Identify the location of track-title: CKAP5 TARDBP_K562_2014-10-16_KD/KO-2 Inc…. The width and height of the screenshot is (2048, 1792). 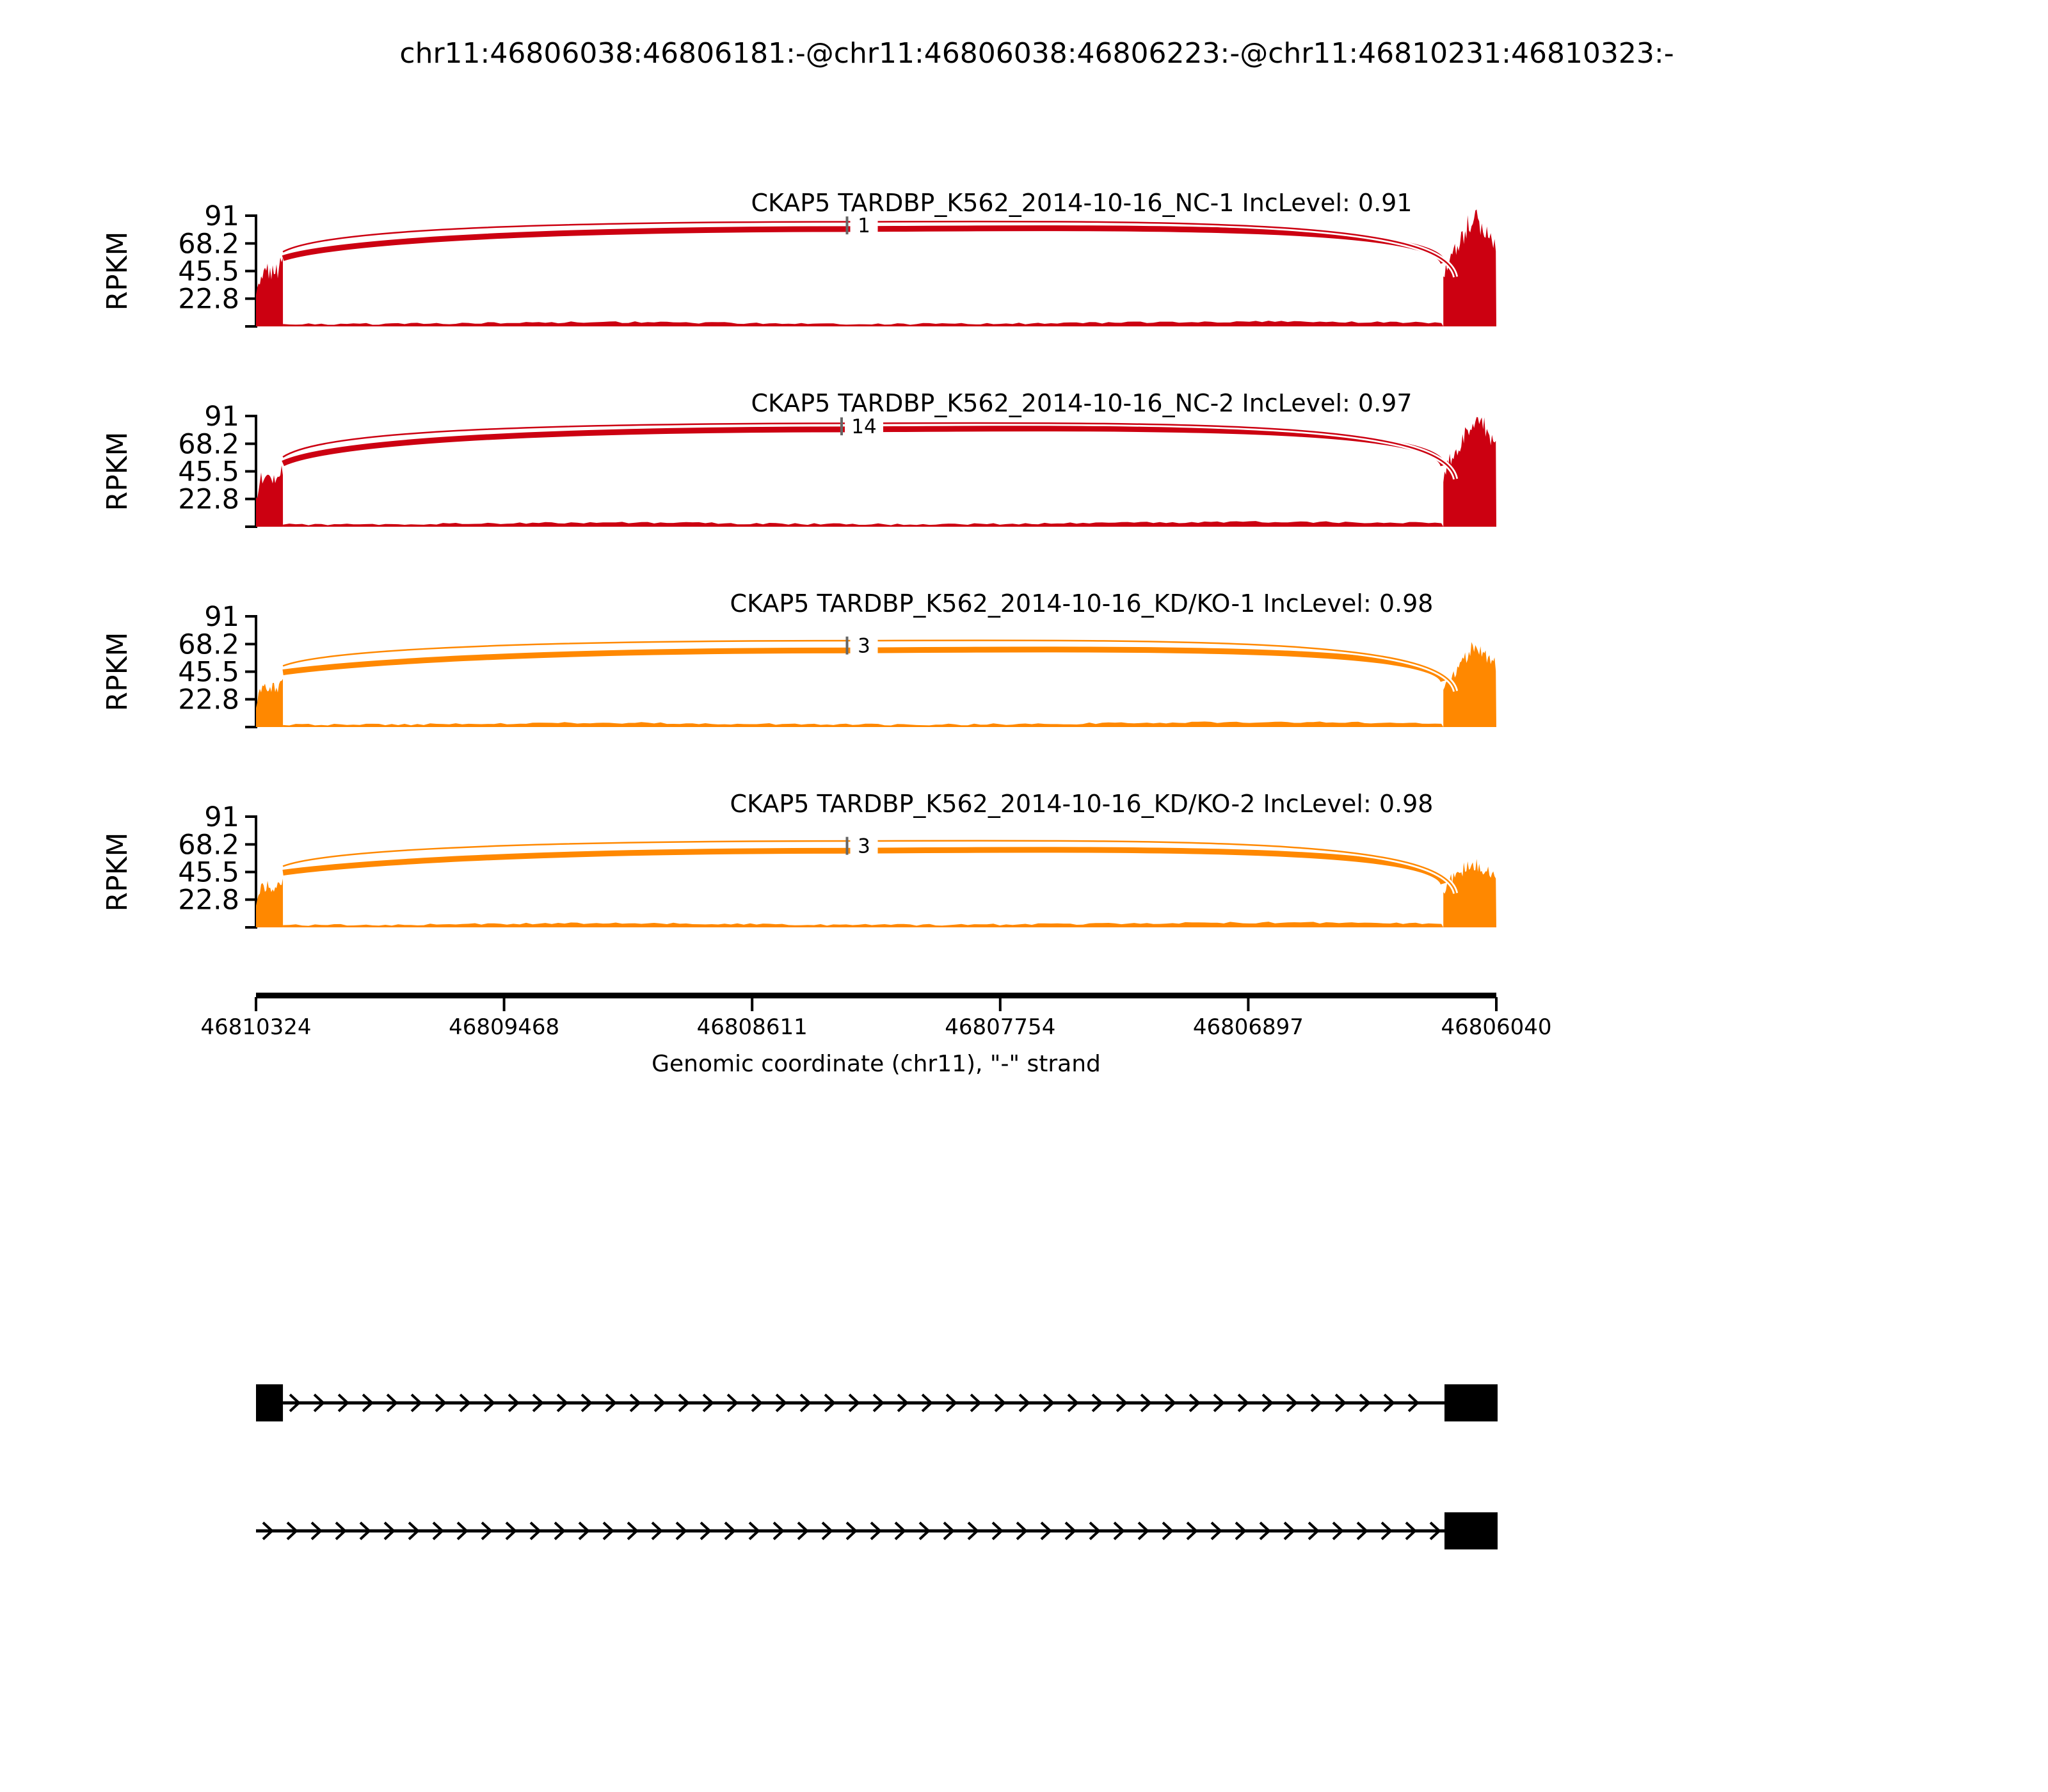
(1082, 804).